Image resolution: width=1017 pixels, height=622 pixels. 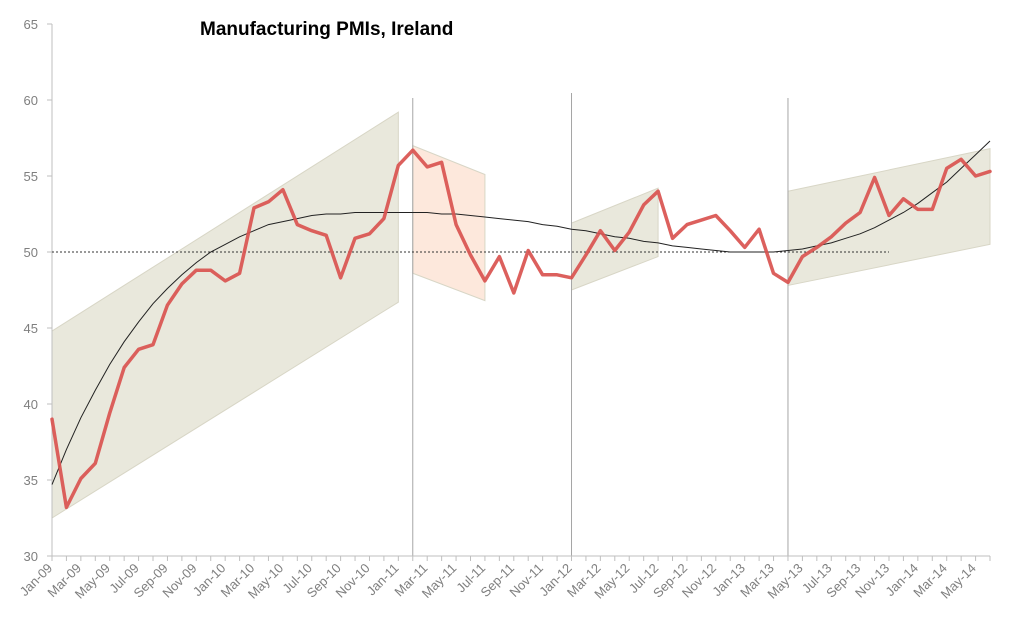 What do you see at coordinates (31, 328) in the screenshot?
I see `y-tick-label: 45` at bounding box center [31, 328].